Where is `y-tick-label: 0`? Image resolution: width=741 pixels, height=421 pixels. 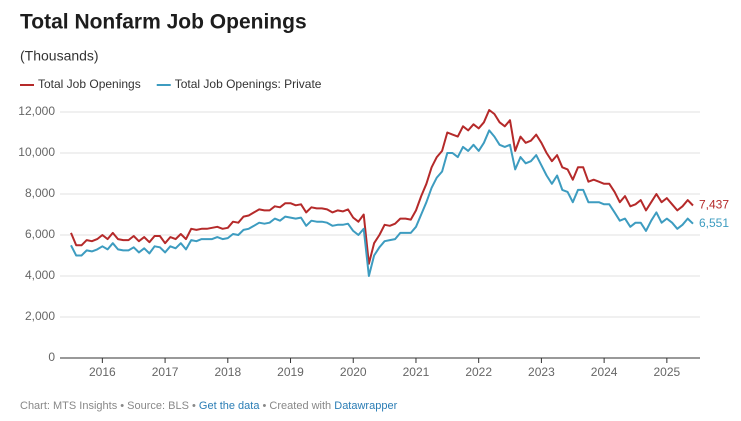
y-tick-label: 0 is located at coordinates (51, 357).